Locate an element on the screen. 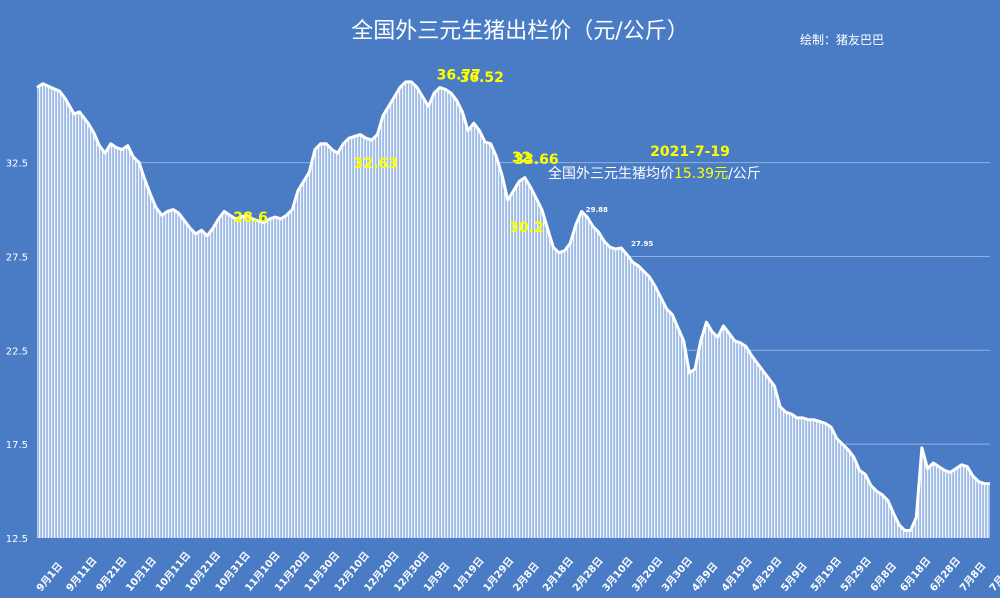 The image size is (1000, 598). y-tick-labels: 12.5 17.5 22.5 27.5 32.5 is located at coordinates (17, 352).